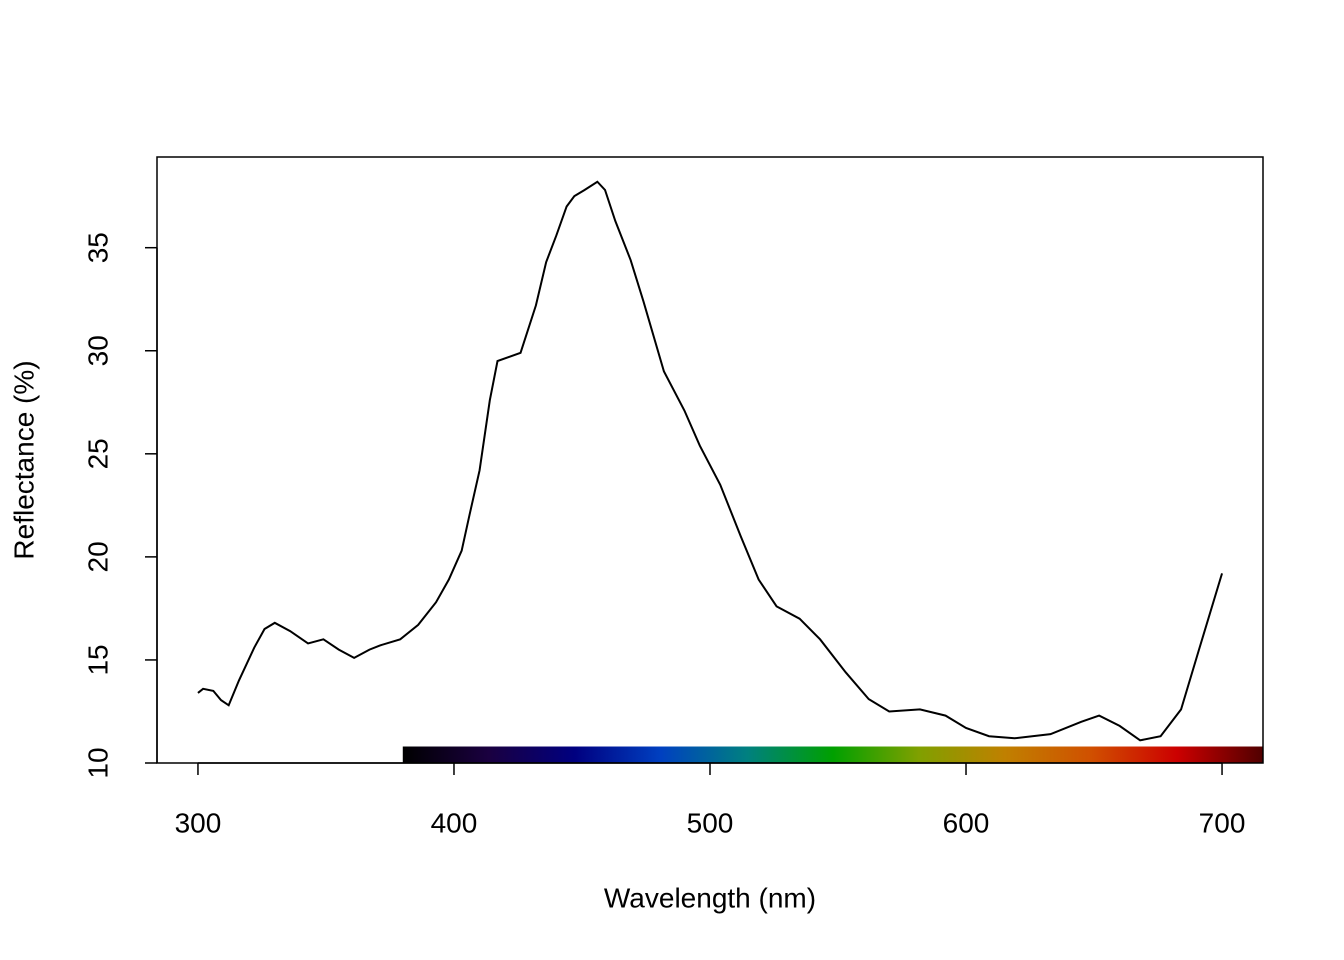  Describe the element at coordinates (97, 247) in the screenshot. I see `y-tick-label: 35` at that location.